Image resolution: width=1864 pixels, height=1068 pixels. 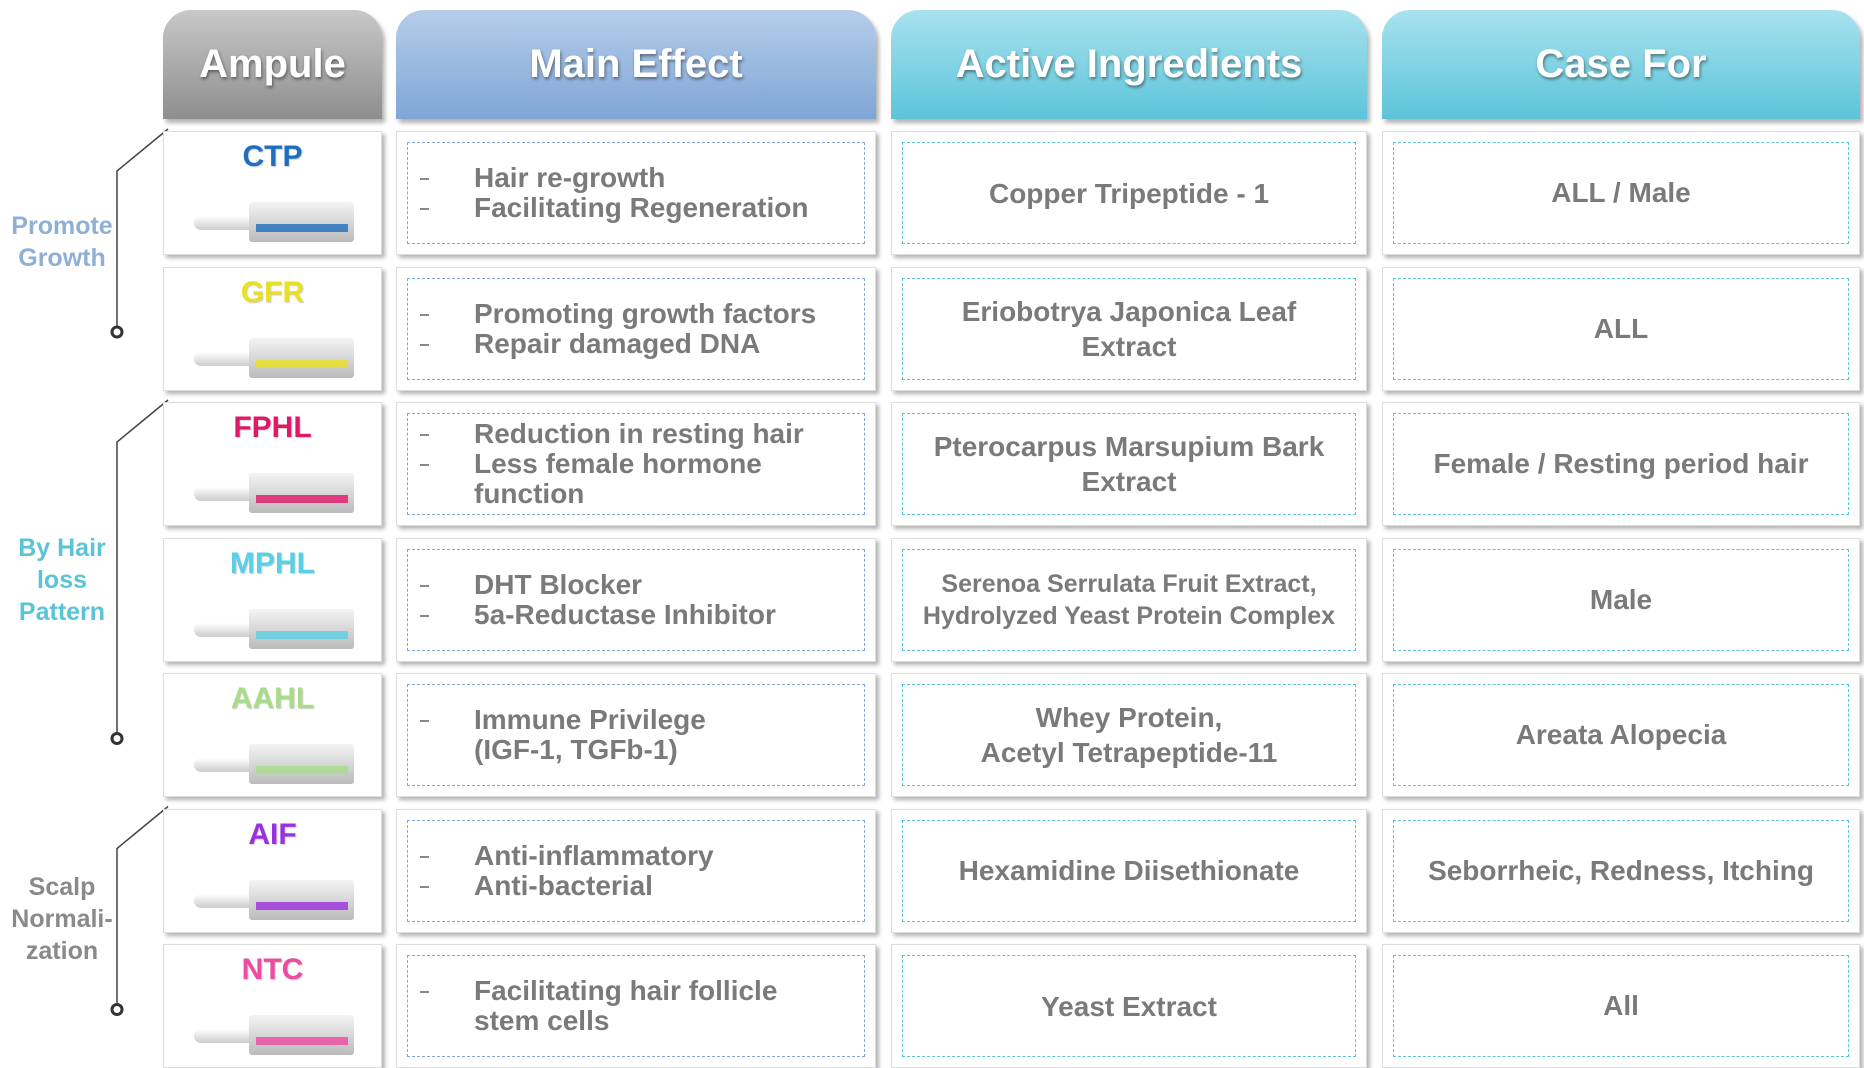 I want to click on effect-text: function, so click(x=529, y=493).